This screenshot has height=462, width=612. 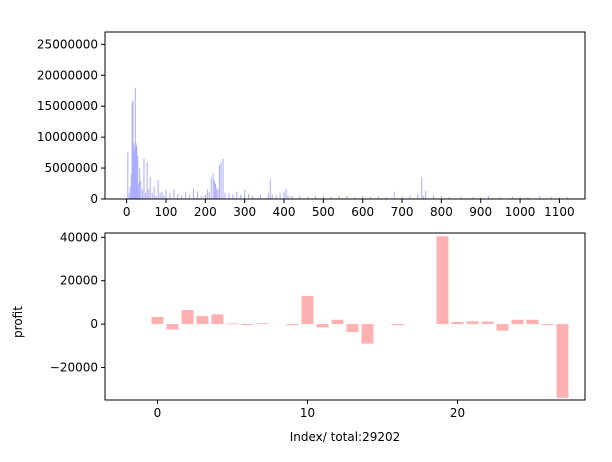 I want to click on top-chart-y-tick-label: 0, so click(x=94, y=199).